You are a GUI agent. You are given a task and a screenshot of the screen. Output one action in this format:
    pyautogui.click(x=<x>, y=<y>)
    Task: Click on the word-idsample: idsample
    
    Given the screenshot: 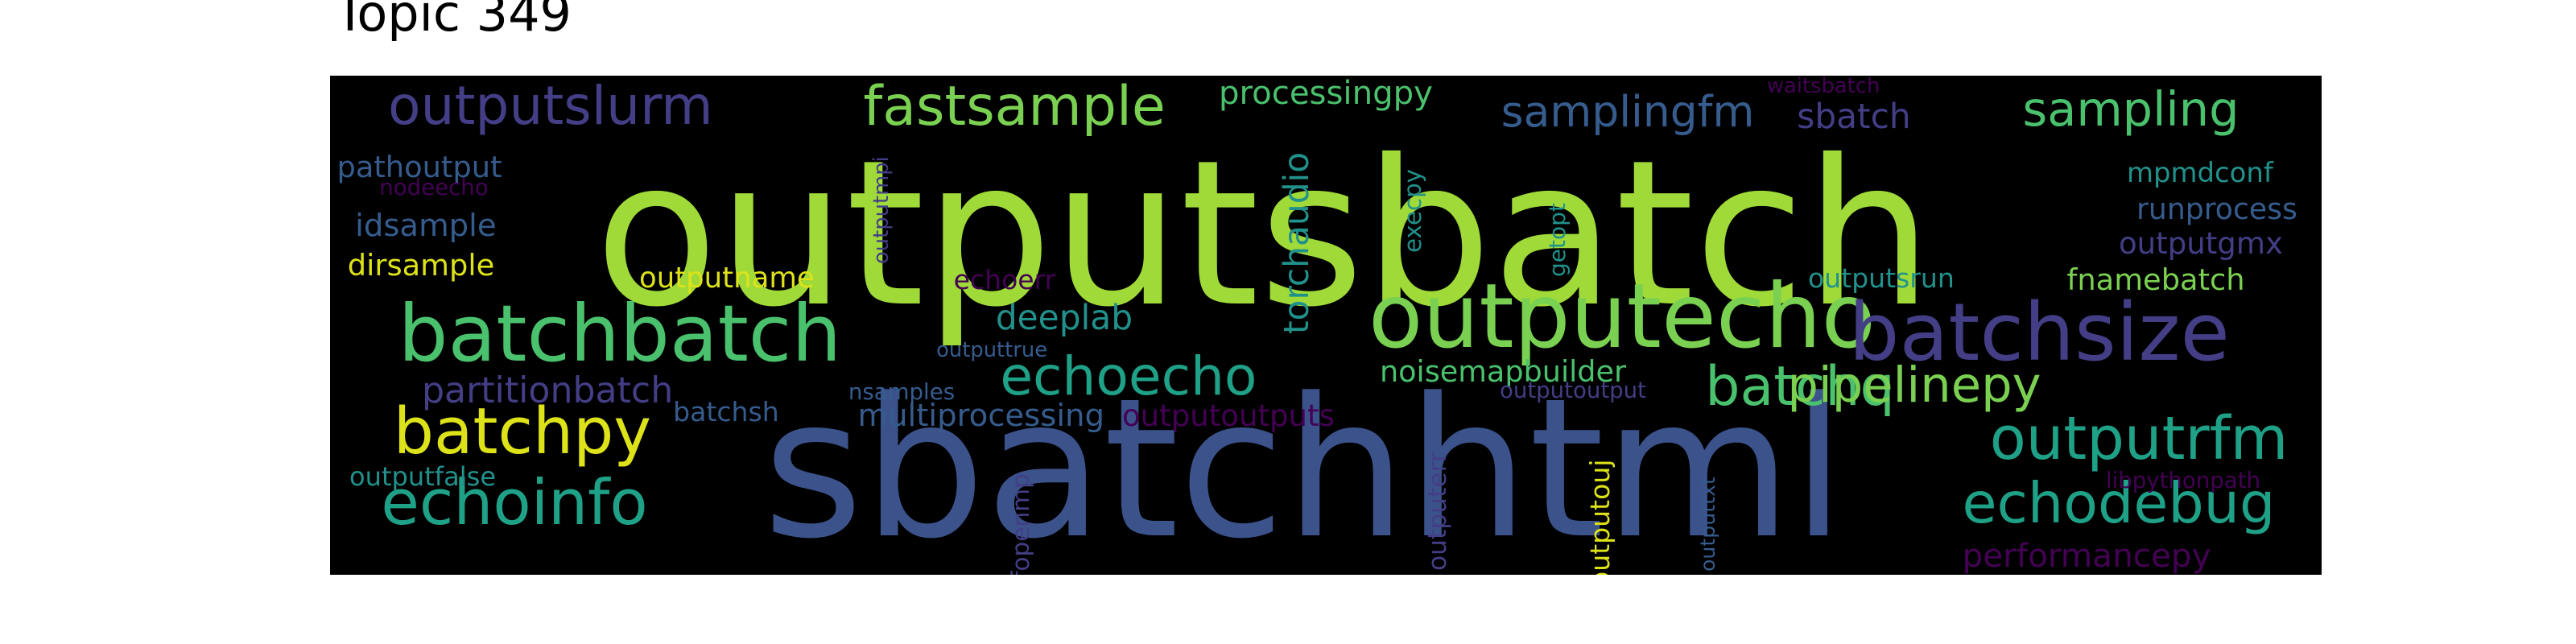 What is the action you would take?
    pyautogui.click(x=426, y=225)
    